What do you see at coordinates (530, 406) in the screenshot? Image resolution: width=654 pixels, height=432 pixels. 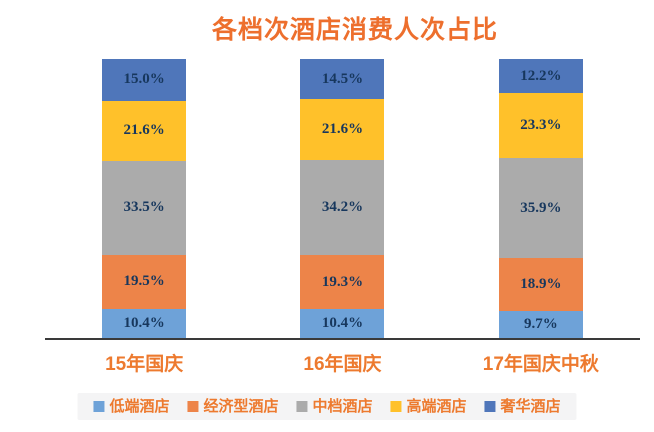 I see `legend-label: 奢华酒店` at bounding box center [530, 406].